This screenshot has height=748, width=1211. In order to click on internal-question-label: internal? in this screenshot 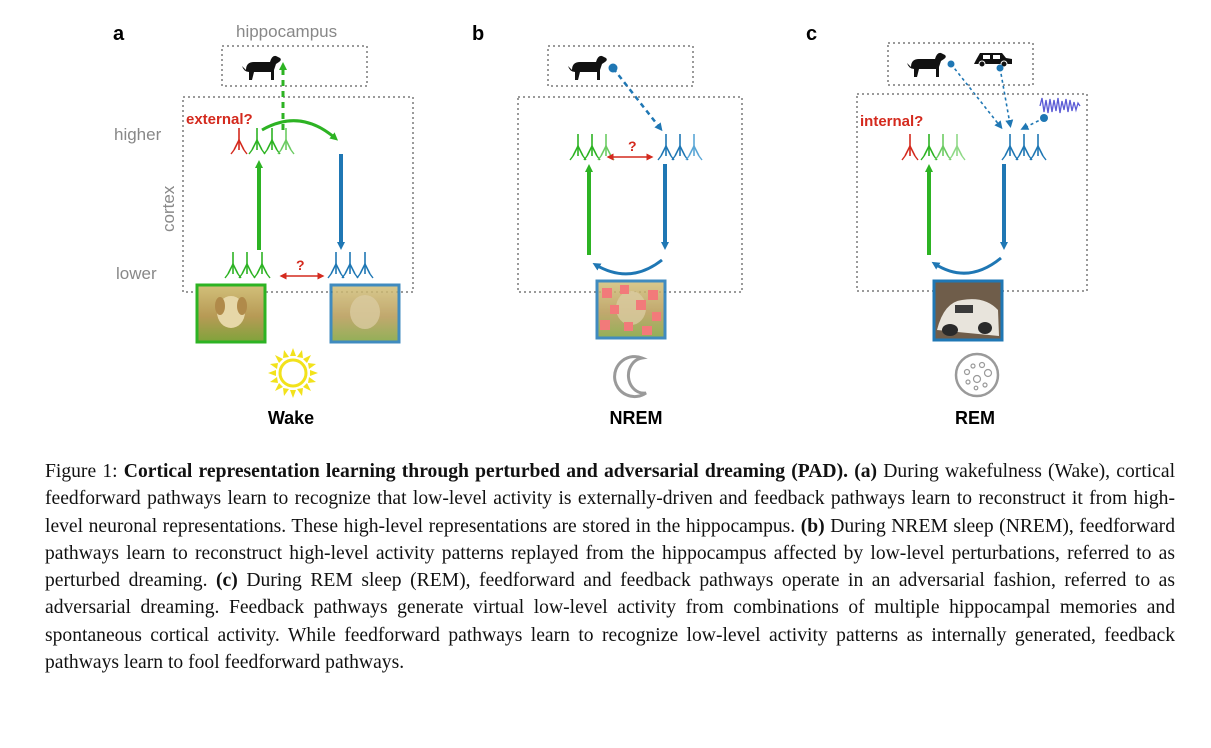, I will do `click(891, 121)`.